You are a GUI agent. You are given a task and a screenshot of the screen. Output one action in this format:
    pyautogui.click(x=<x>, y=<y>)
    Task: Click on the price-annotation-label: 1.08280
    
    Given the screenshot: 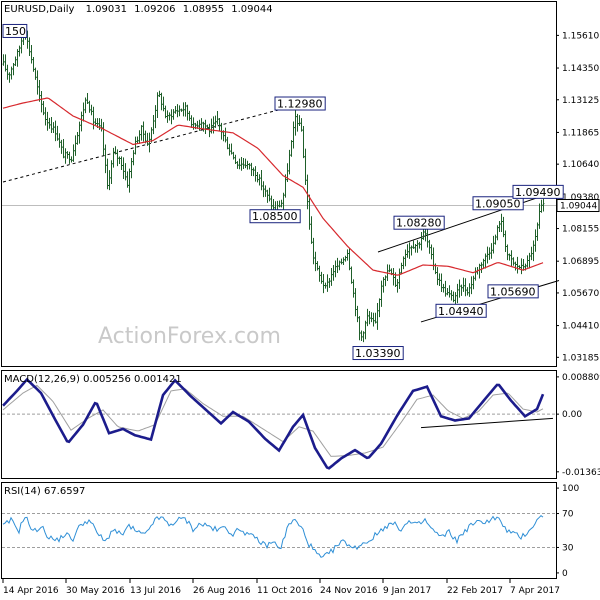 What is the action you would take?
    pyautogui.click(x=419, y=223)
    